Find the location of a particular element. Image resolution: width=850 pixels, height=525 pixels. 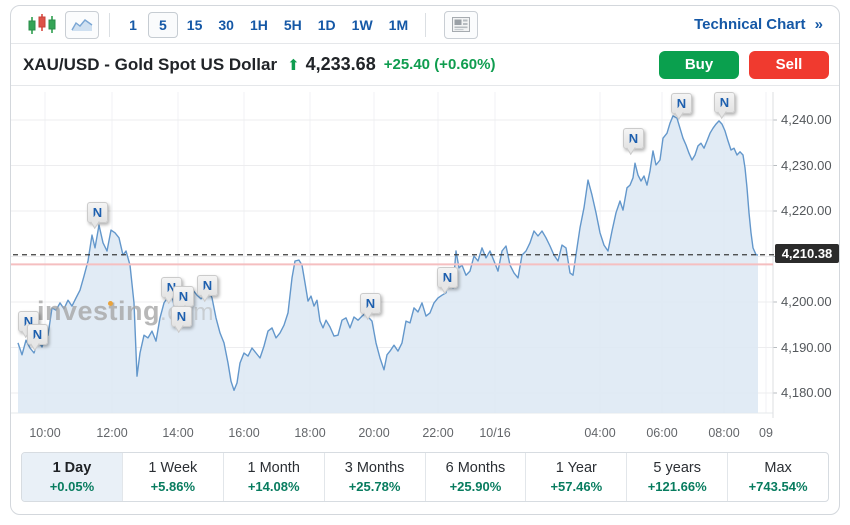

x-axis-label: 09 is located at coordinates (766, 433).